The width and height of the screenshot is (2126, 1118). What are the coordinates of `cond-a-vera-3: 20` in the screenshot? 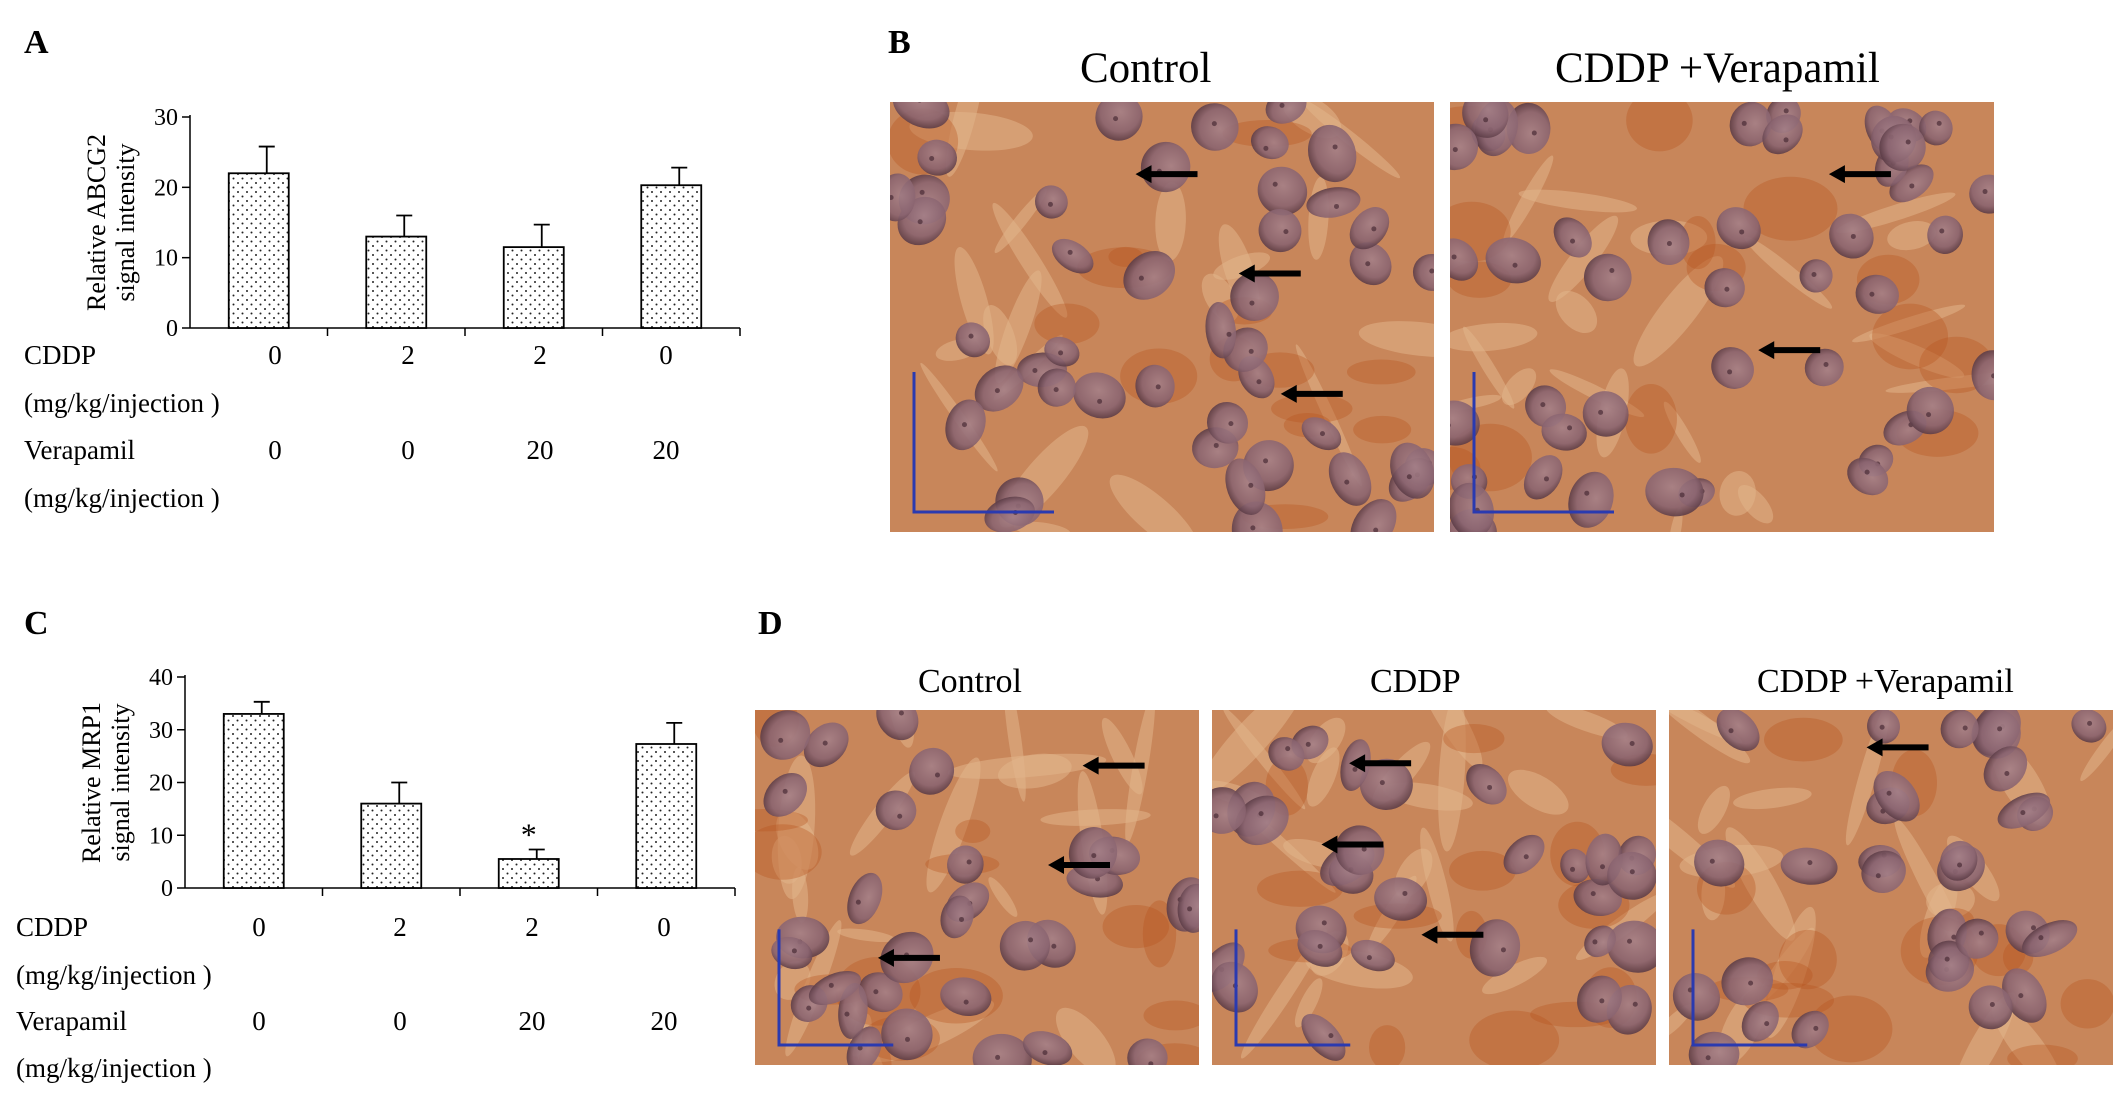 It's located at (666, 450).